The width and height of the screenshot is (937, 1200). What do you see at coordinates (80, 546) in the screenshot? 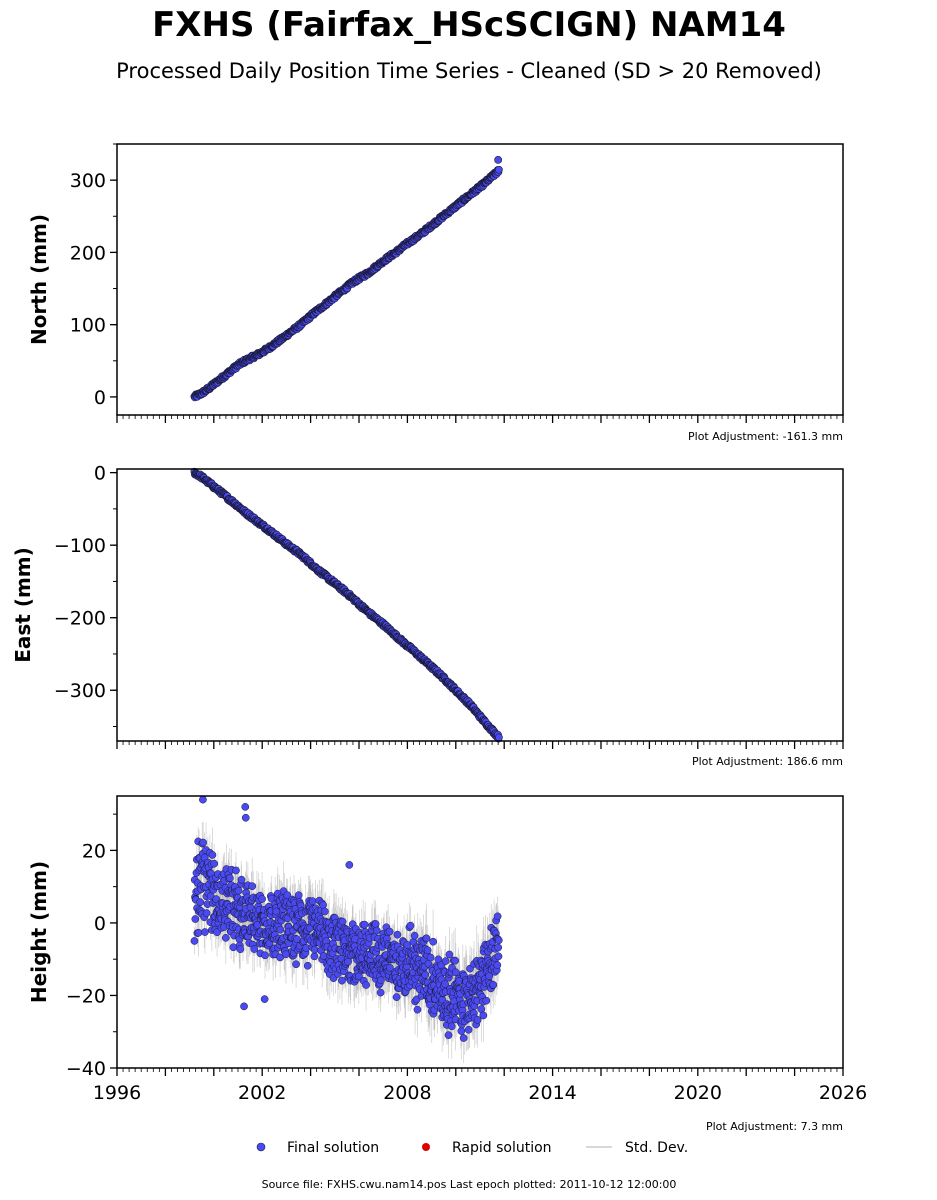
I see `y-tick-label: −100` at bounding box center [80, 546].